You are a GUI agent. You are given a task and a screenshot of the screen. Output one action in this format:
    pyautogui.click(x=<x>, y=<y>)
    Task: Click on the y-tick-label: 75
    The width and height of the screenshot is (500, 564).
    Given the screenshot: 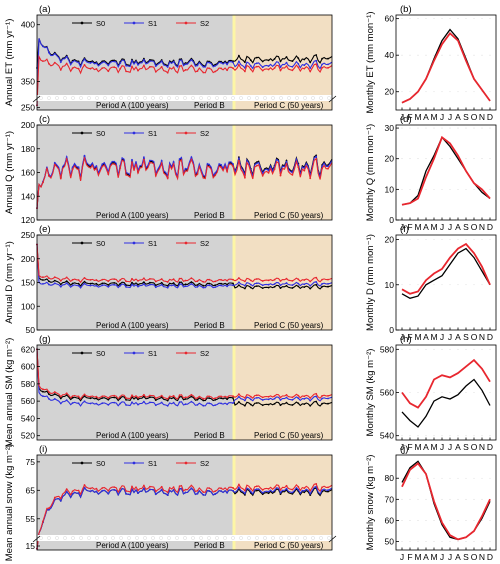 What is the action you would take?
    pyautogui.click(x=31, y=462)
    